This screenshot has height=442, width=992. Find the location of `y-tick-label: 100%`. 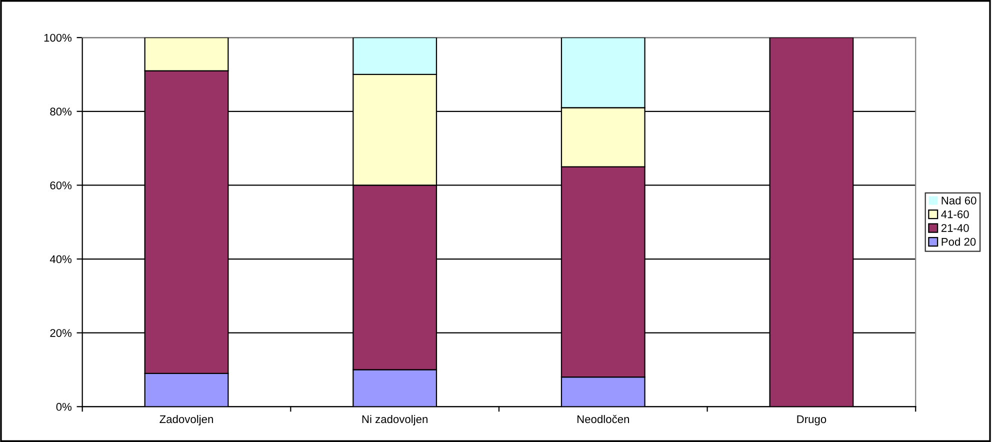

y-tick-label: 100% is located at coordinates (58, 38).